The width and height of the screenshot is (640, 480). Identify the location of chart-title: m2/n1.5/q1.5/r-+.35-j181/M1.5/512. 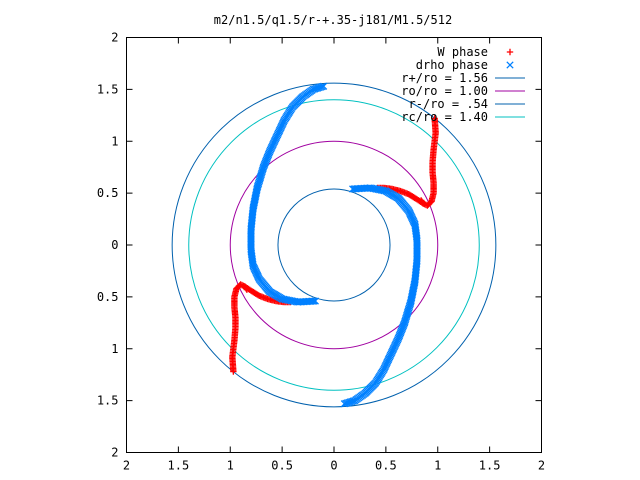
(333, 20).